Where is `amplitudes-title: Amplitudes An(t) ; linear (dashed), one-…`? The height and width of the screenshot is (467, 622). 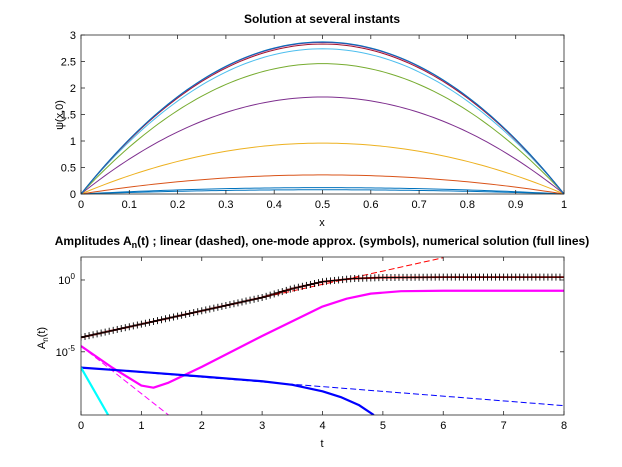
amplitudes-title: Amplitudes An(t) ; linear (dashed), one-… is located at coordinates (322, 242).